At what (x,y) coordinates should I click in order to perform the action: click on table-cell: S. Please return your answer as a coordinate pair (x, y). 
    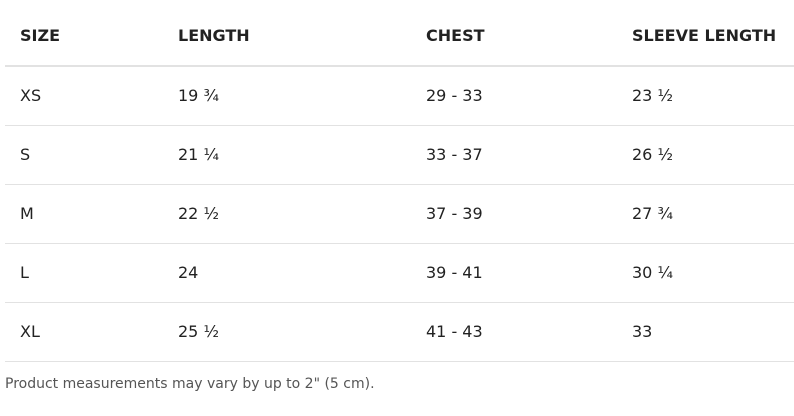
    Looking at the image, I should click on (25, 154).